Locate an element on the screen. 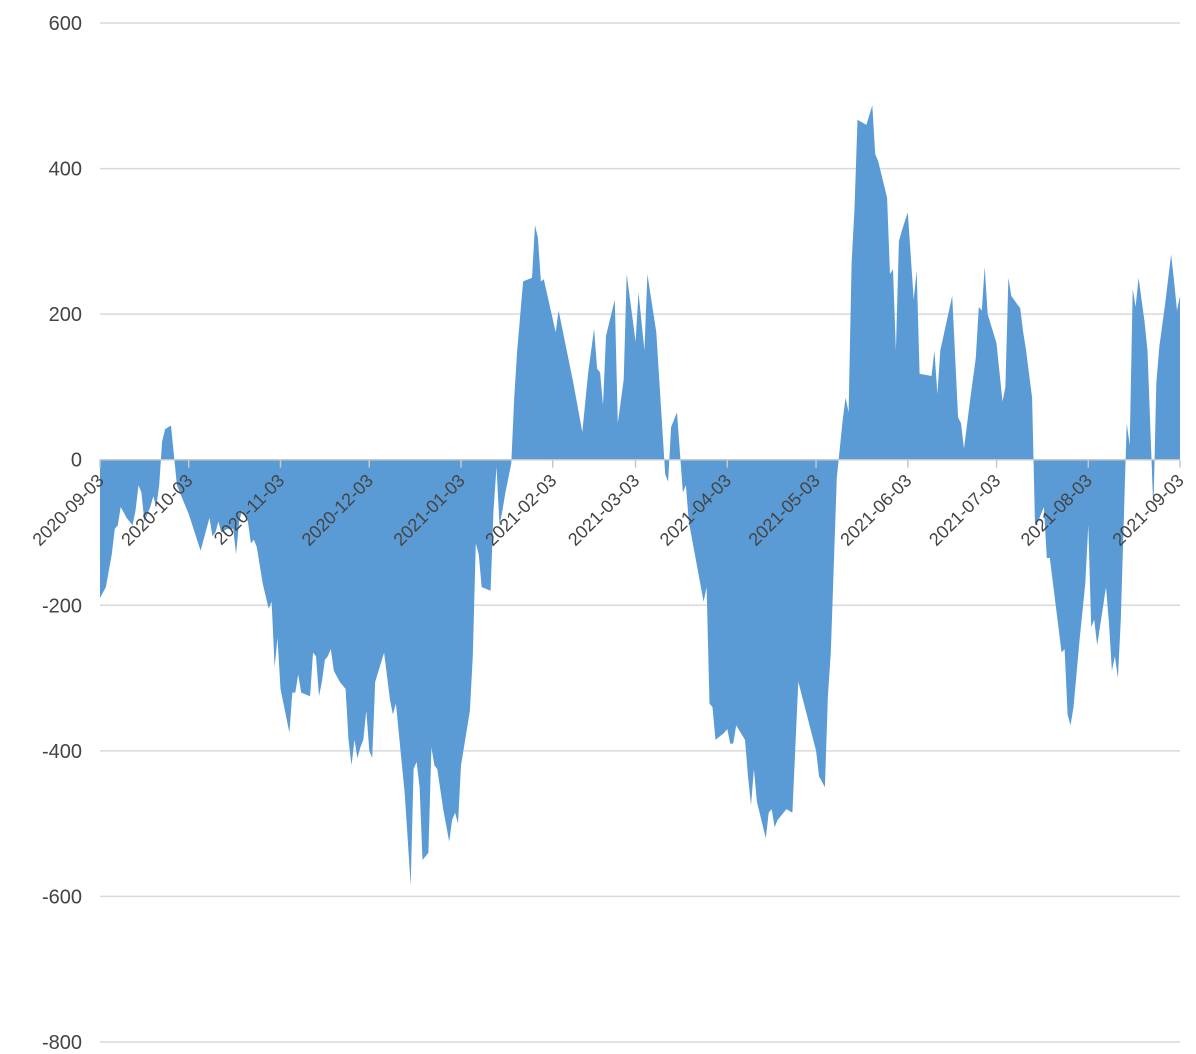  x-axis-ticks is located at coordinates (640, 463).